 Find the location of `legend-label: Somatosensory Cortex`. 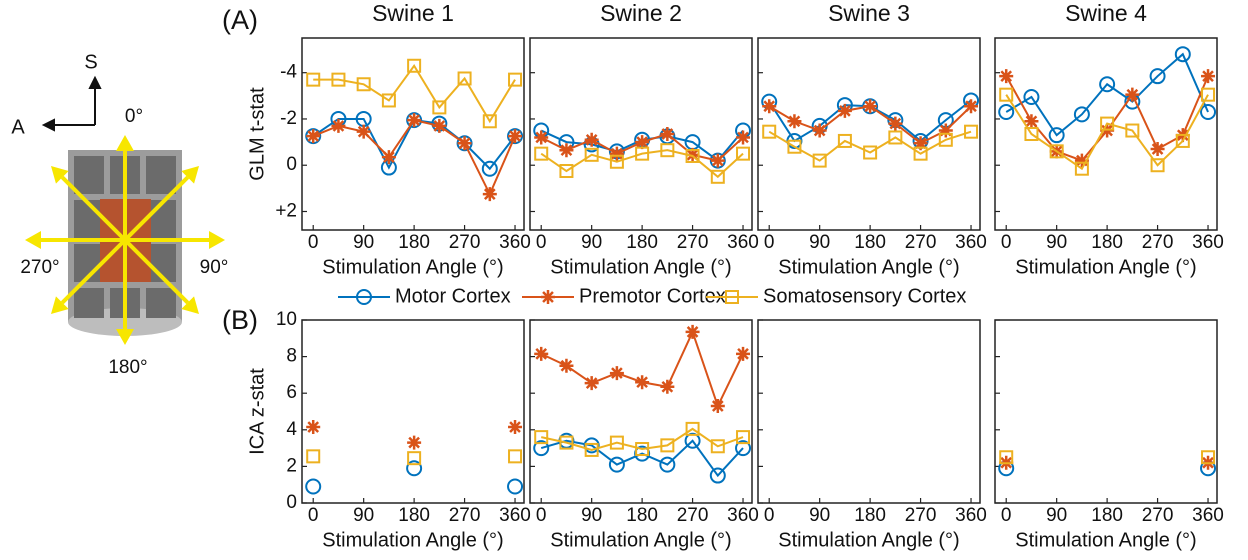

legend-label: Somatosensory Cortex is located at coordinates (864, 296).